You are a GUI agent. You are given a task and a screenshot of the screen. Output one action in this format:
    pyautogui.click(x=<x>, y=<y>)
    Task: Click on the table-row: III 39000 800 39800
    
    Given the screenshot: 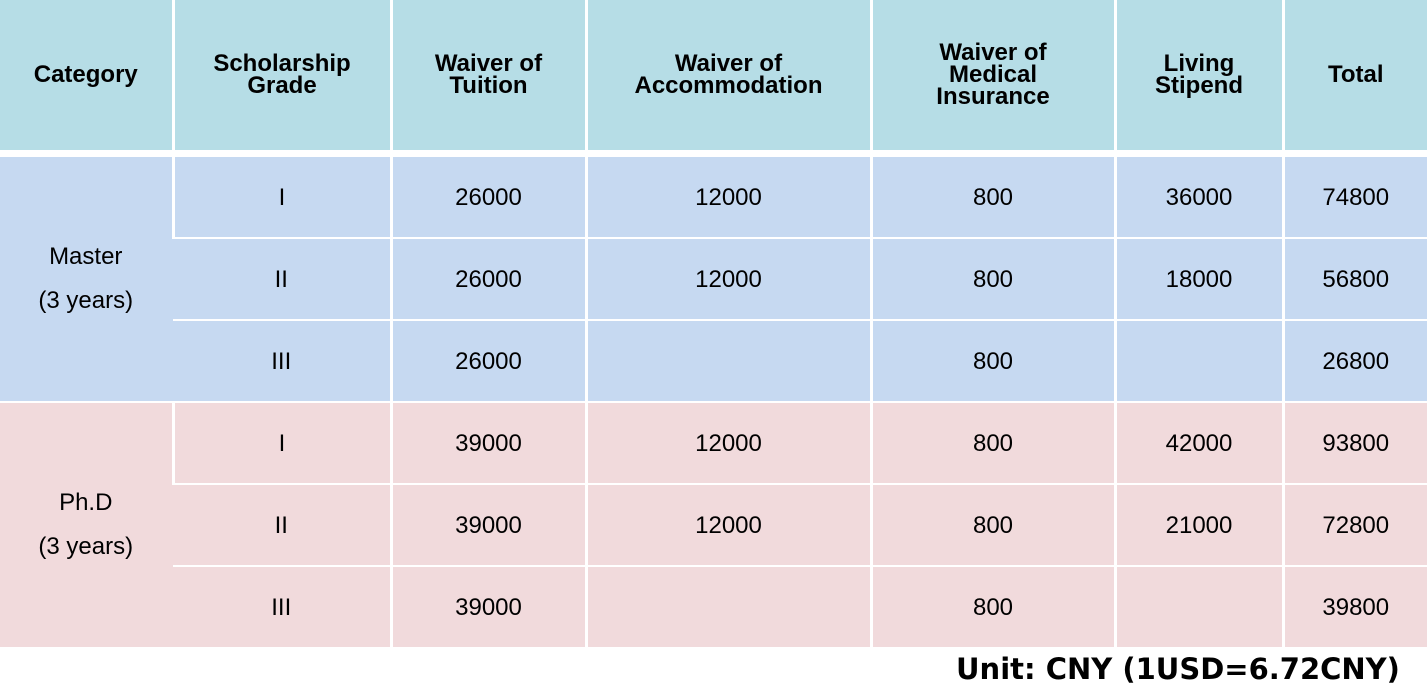 What is the action you would take?
    pyautogui.click(x=713, y=606)
    